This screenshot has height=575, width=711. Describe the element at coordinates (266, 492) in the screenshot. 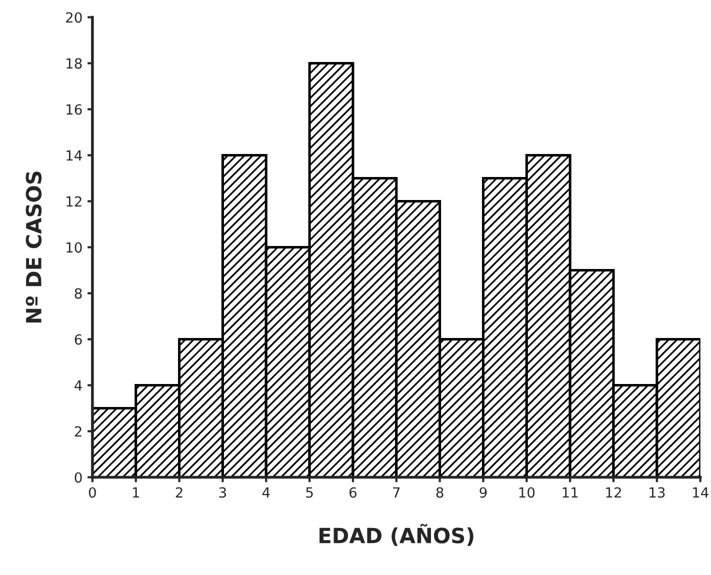

I see `x-tick-label: 4` at that location.